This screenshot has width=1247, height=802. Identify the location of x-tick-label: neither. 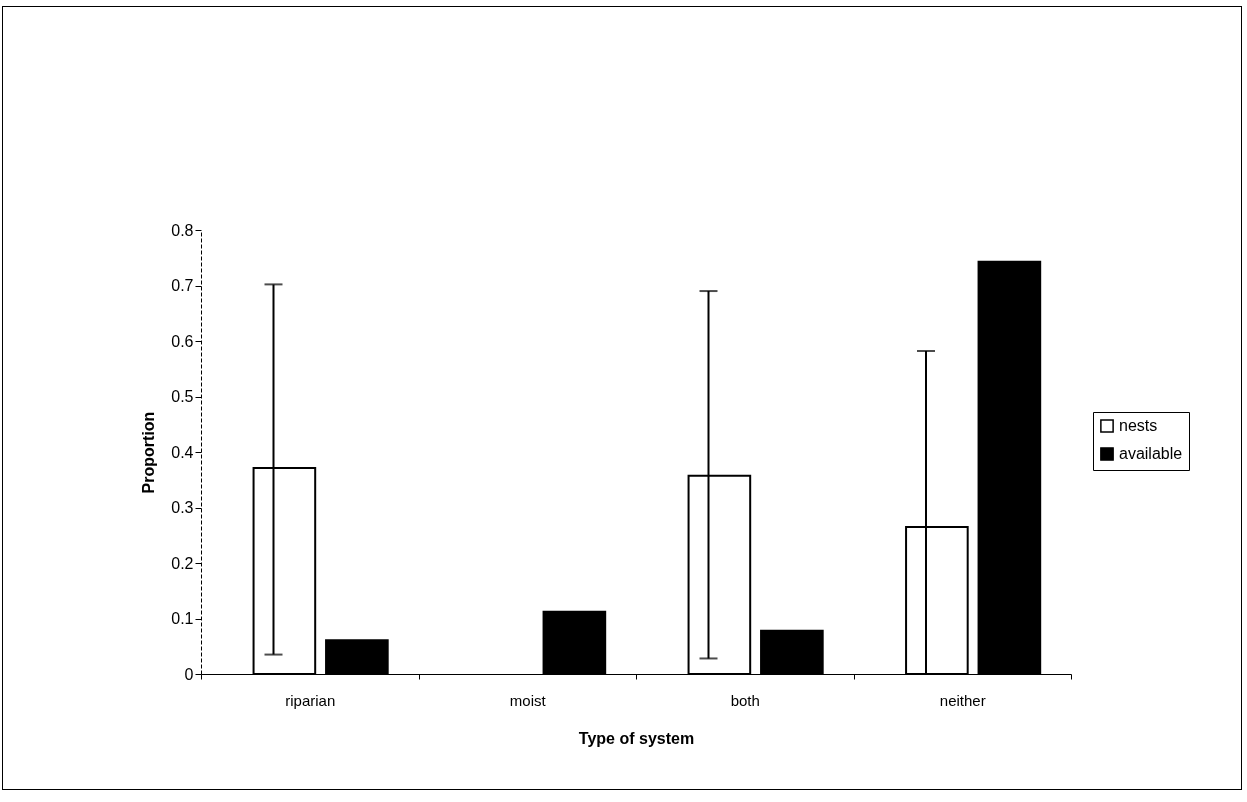
(962, 700).